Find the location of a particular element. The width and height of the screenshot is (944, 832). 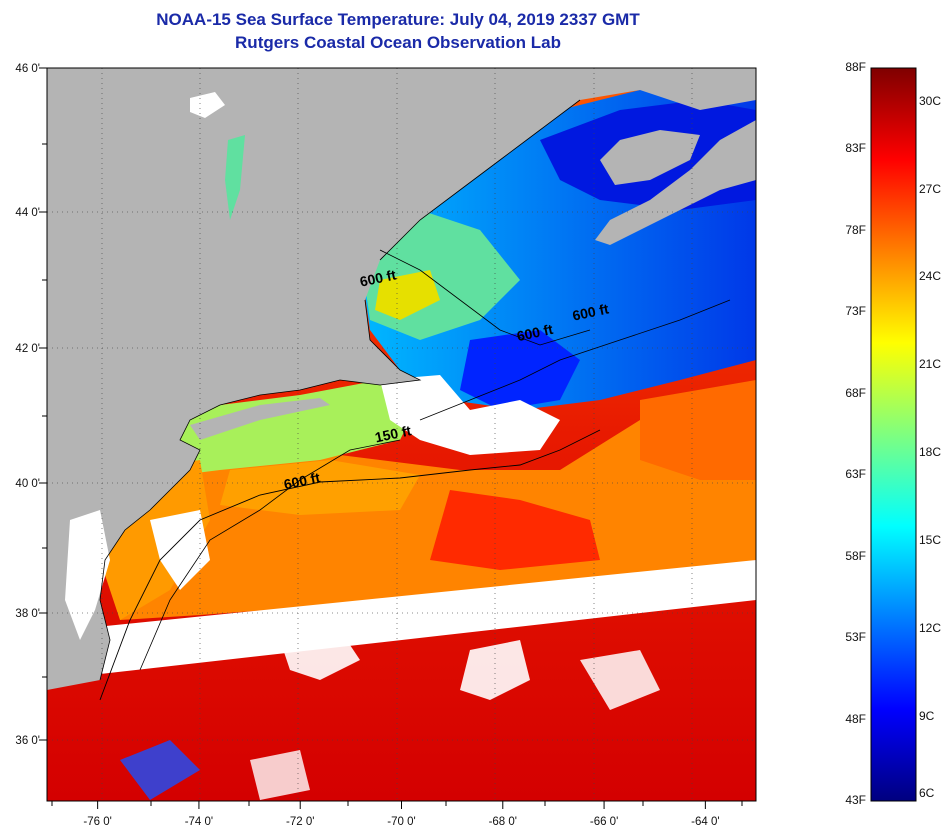

lon-tick-label: -74 0' is located at coordinates (199, 822).